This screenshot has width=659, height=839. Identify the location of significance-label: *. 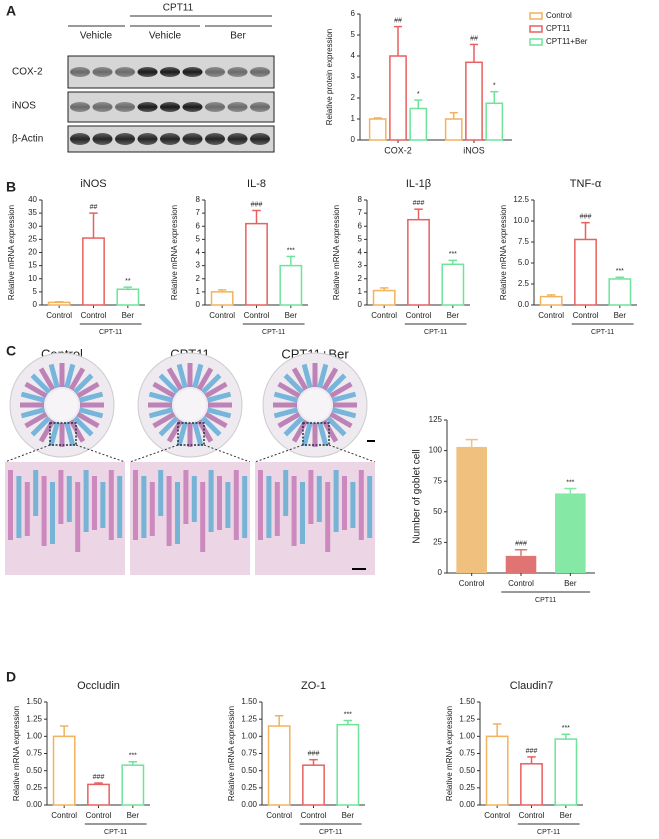
(418, 94).